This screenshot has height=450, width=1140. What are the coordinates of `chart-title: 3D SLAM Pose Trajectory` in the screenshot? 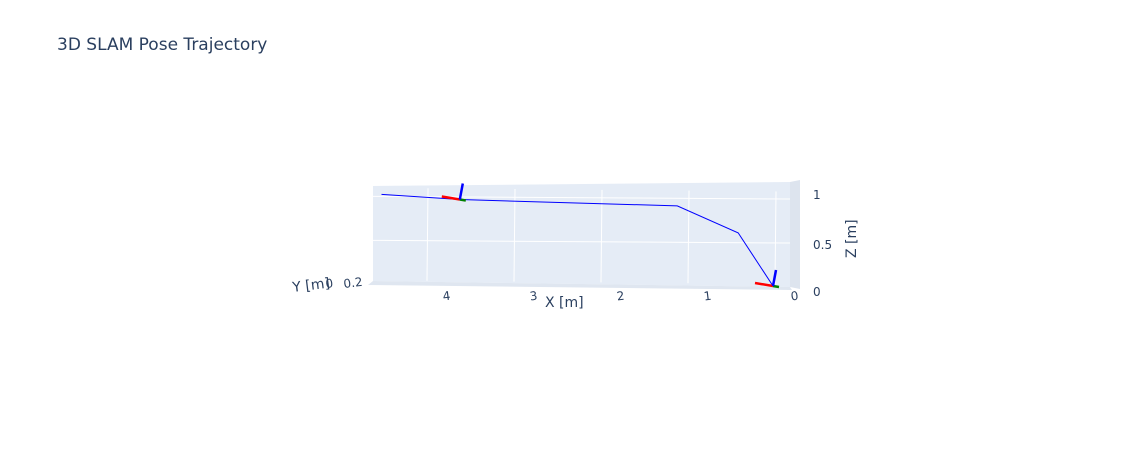 It's located at (162, 45).